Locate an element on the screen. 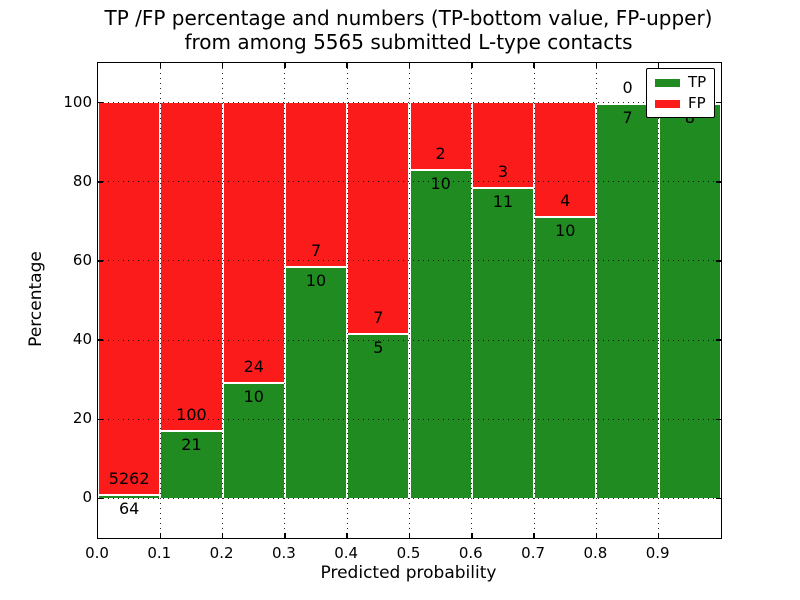 This screenshot has height=600, width=800. tp-count-label: 5 is located at coordinates (378, 348).